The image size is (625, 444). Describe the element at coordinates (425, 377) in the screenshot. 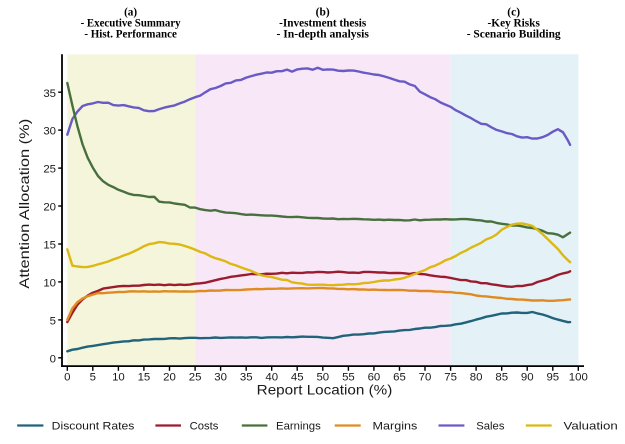

I see `svg-text: 70` at that location.